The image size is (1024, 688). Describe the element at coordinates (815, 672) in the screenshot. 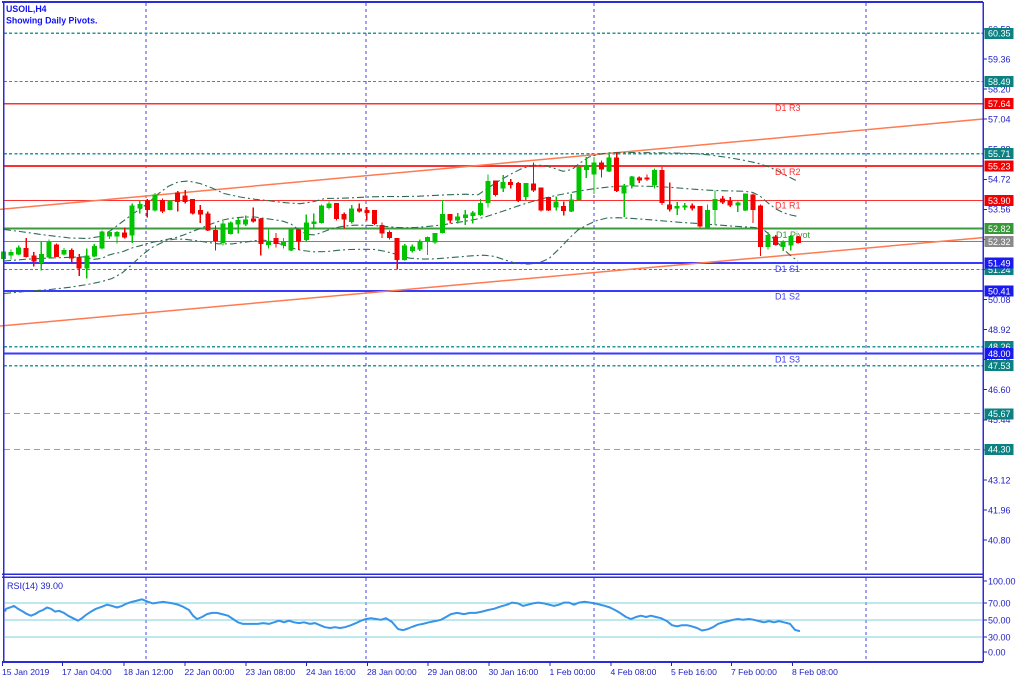

I see `svg-text: 8 Feb 08:00` at that location.